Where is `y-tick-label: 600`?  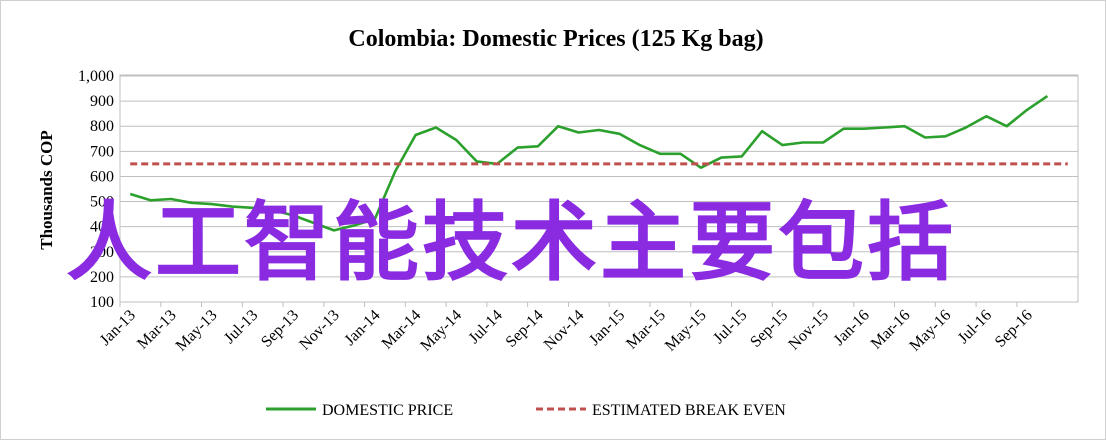 y-tick-label: 600 is located at coordinates (102, 176).